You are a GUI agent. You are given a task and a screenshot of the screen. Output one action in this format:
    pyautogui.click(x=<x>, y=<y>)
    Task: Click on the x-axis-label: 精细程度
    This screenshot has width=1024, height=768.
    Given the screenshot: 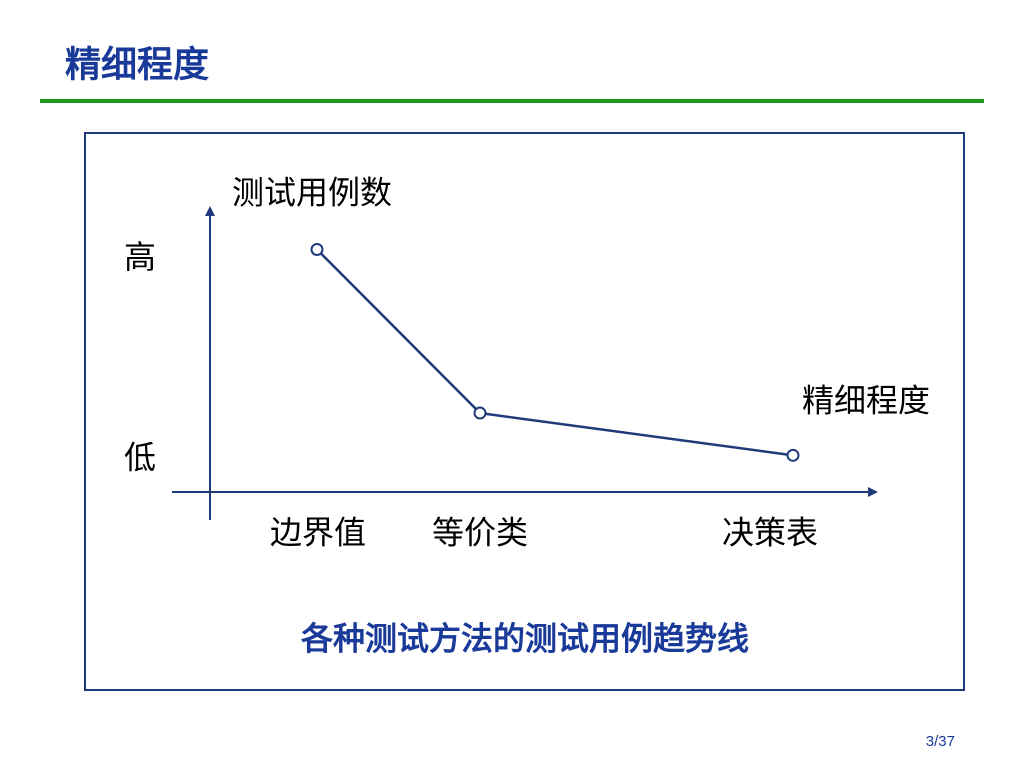 What is the action you would take?
    pyautogui.click(x=866, y=400)
    